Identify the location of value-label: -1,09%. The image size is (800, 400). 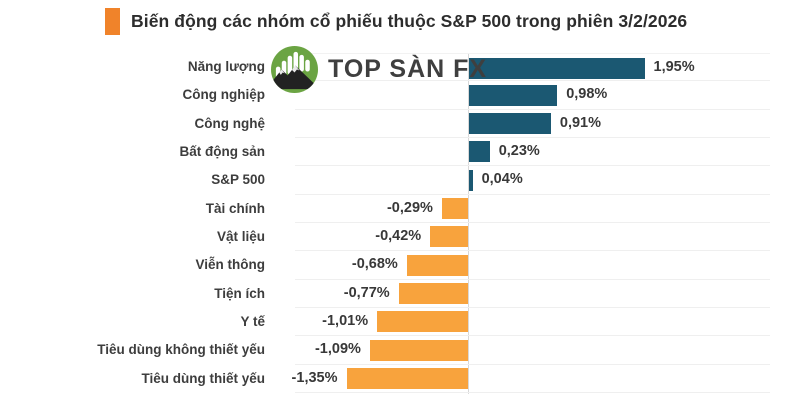
(337, 349).